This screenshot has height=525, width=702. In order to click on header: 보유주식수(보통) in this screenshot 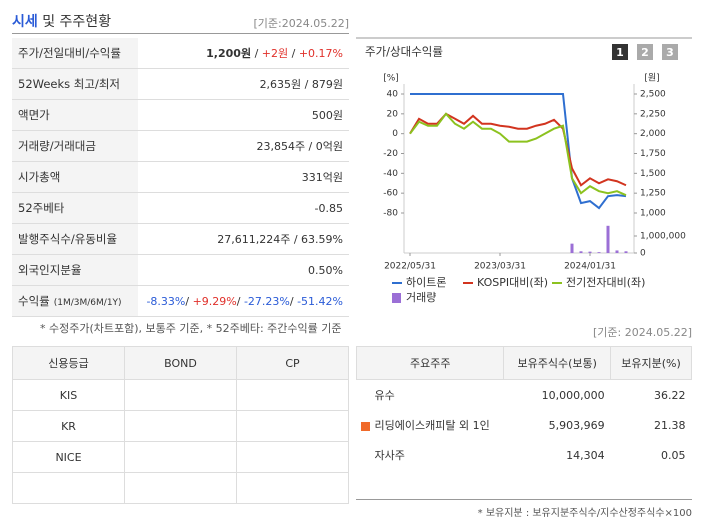, I will do `click(557, 363)`.